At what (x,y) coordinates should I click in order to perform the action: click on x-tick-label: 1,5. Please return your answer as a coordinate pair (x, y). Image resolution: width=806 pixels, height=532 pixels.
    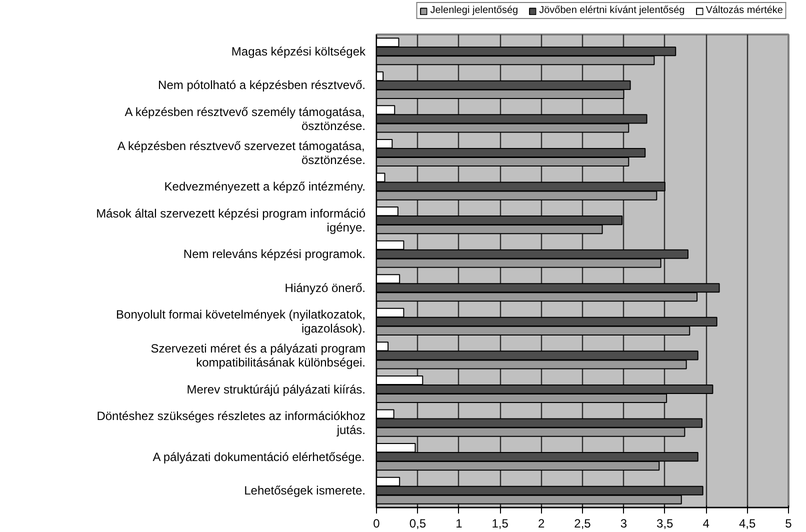
    Looking at the image, I should click on (500, 523).